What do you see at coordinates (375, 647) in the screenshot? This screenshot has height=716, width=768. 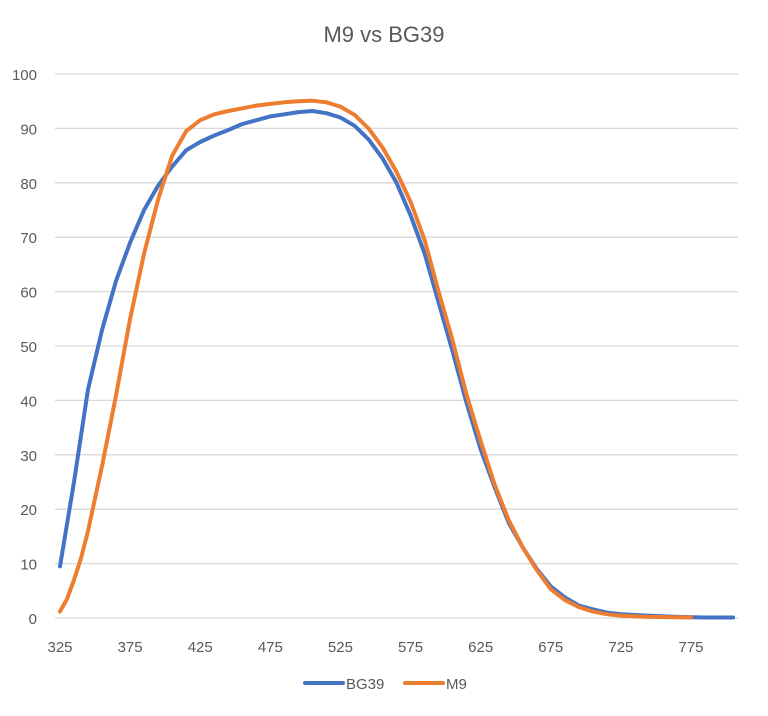 I see `x-axis-ticks: 325 375 425 475 525 575 625 675 725 775` at bounding box center [375, 647].